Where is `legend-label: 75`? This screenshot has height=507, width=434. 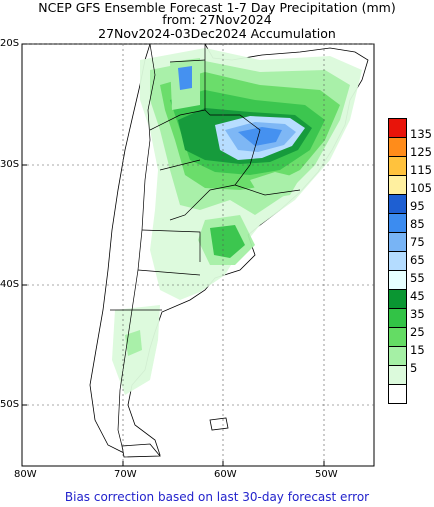
legend-label: 75 is located at coordinates (417, 242).